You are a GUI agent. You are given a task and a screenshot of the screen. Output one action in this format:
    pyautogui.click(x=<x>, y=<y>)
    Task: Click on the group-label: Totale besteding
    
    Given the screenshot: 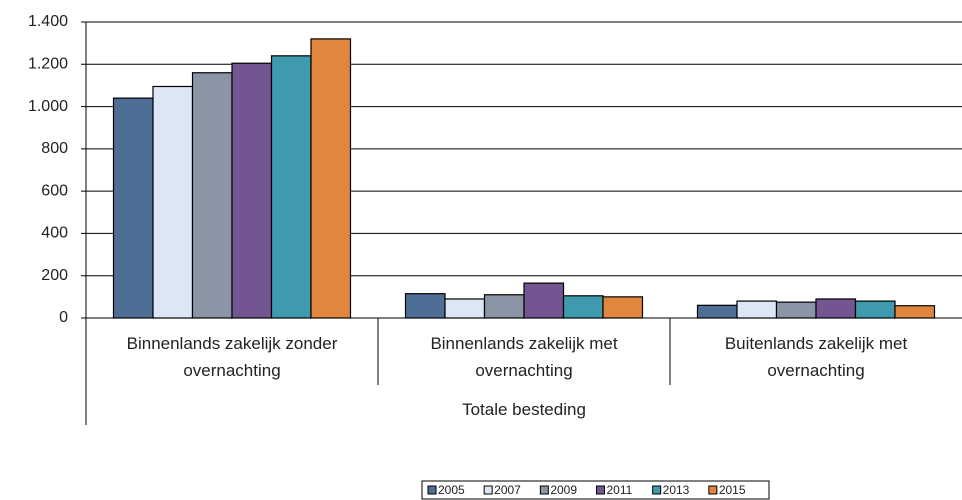 What is the action you would take?
    pyautogui.click(x=524, y=409)
    